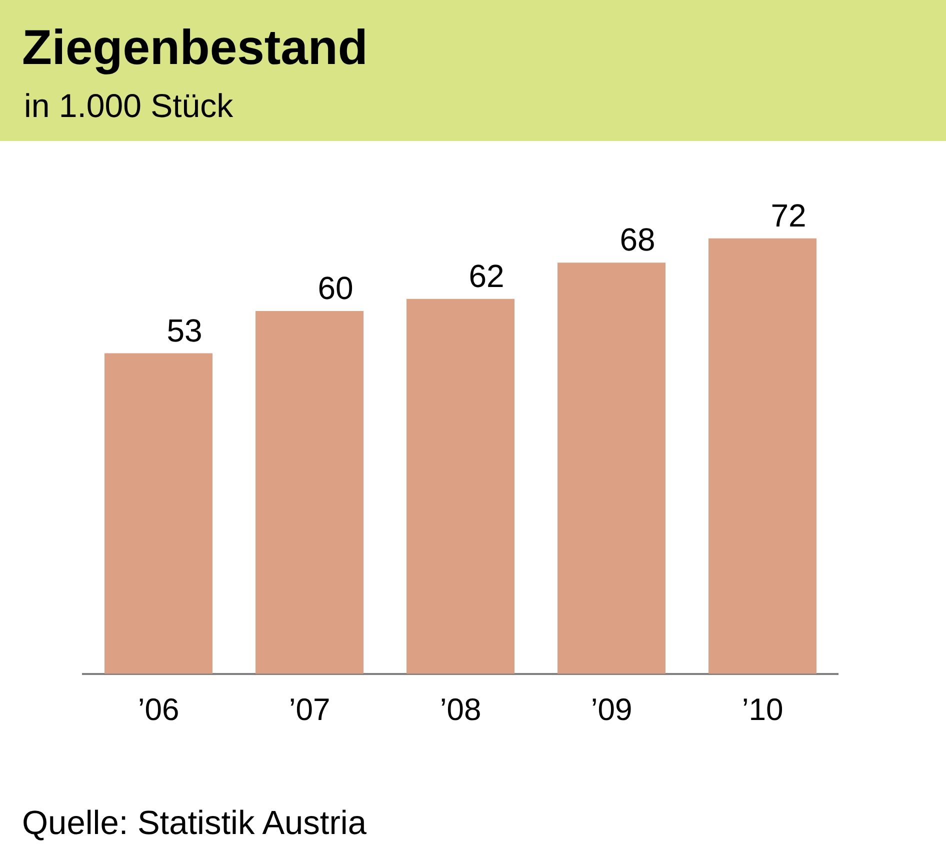 The image size is (946, 854). Describe the element at coordinates (461, 709) in the screenshot. I see `x-tick-label: ’08` at that location.